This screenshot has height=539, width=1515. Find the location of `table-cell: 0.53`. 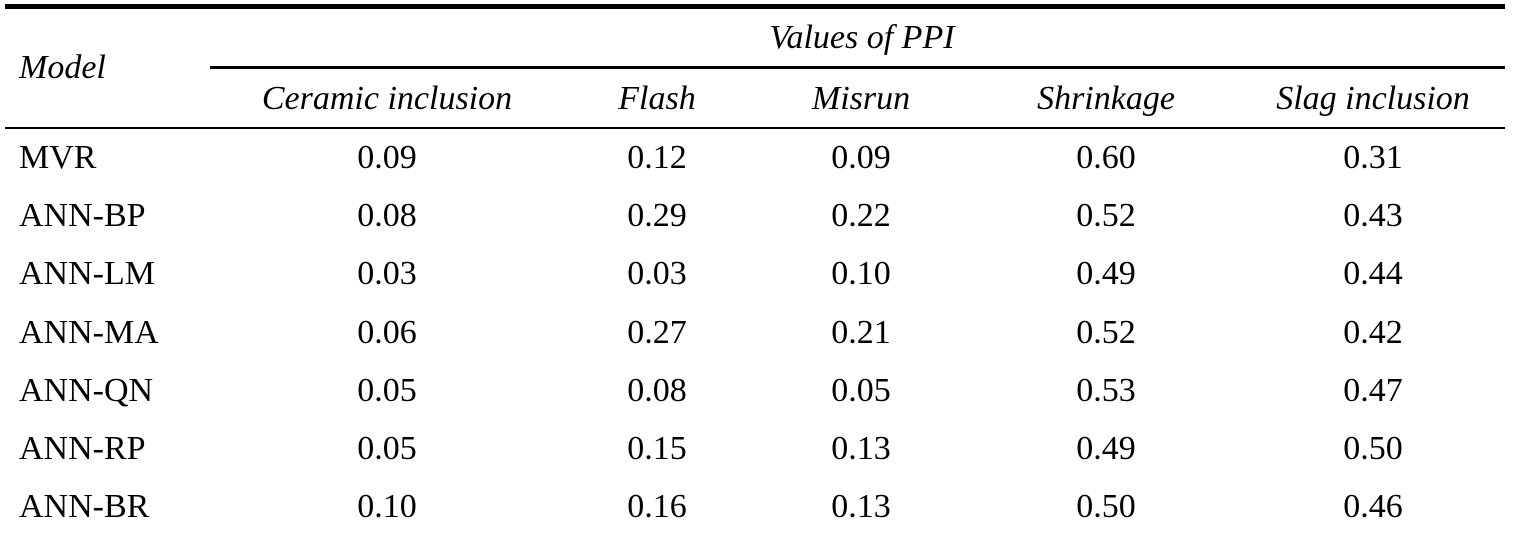

table-cell: 0.53 is located at coordinates (1106, 390).